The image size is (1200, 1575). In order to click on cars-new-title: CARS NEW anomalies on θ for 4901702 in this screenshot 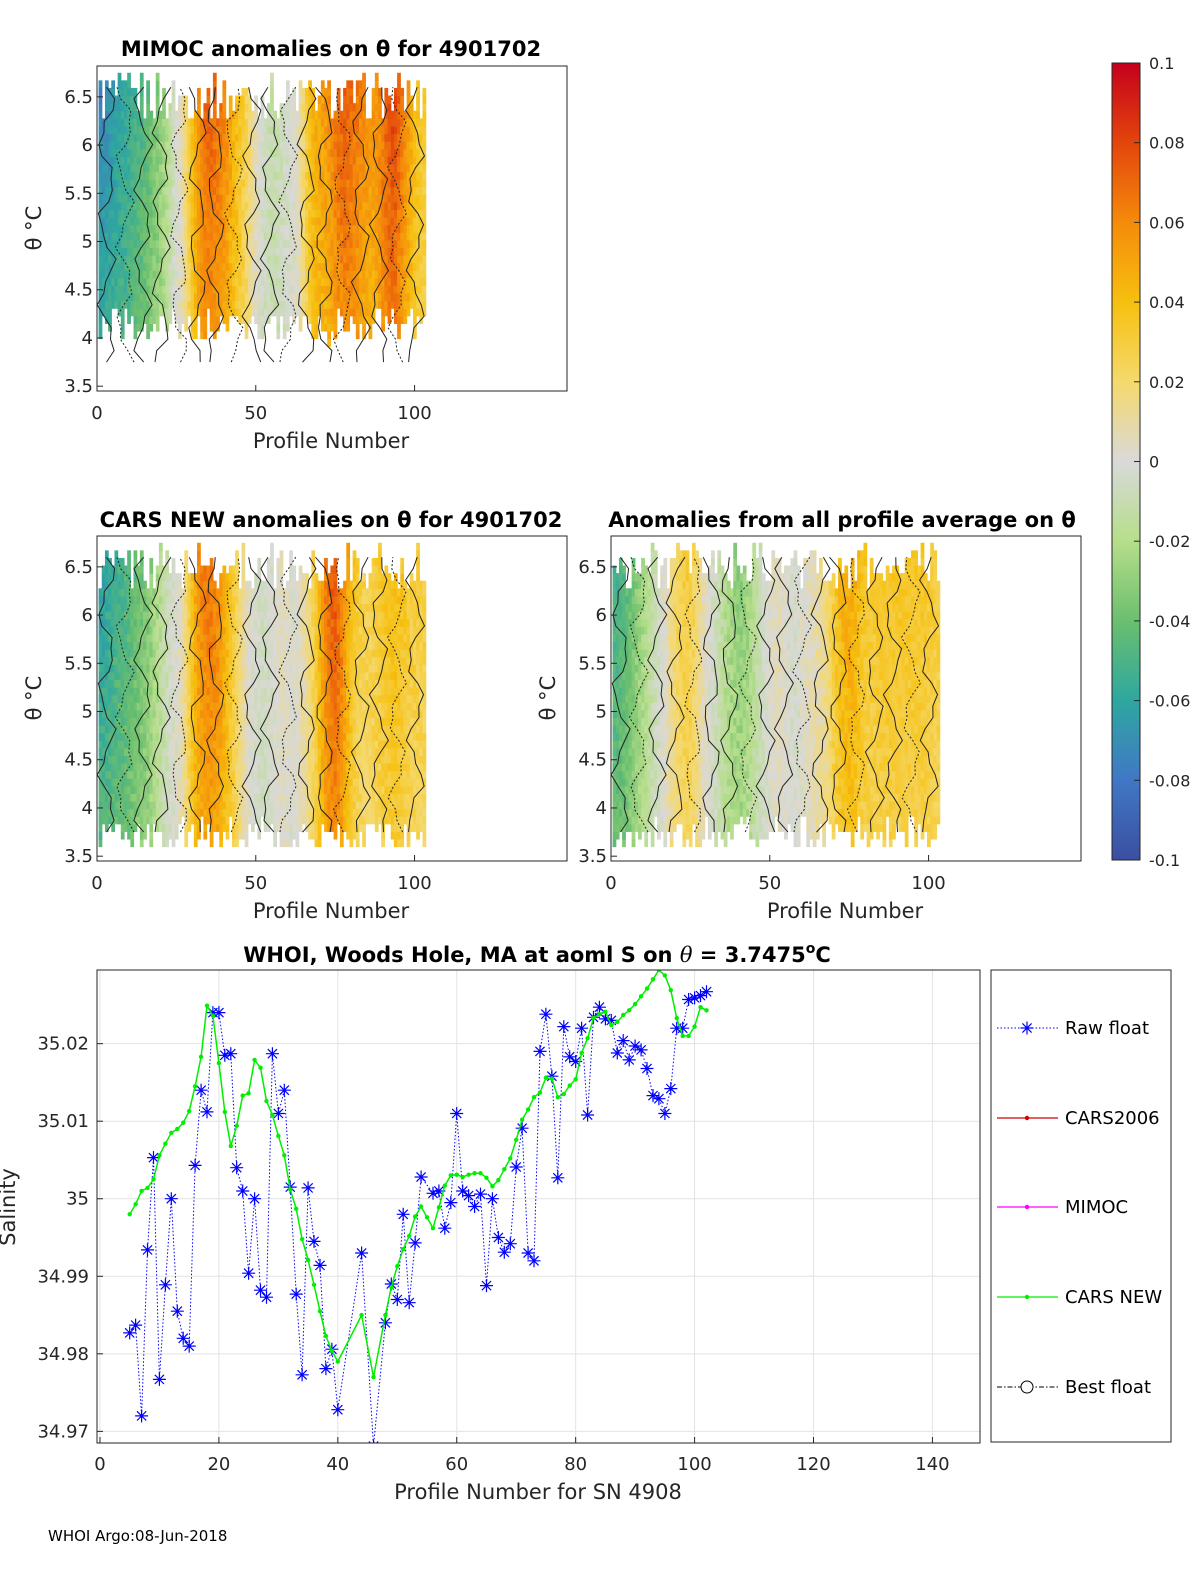, I will do `click(331, 520)`.